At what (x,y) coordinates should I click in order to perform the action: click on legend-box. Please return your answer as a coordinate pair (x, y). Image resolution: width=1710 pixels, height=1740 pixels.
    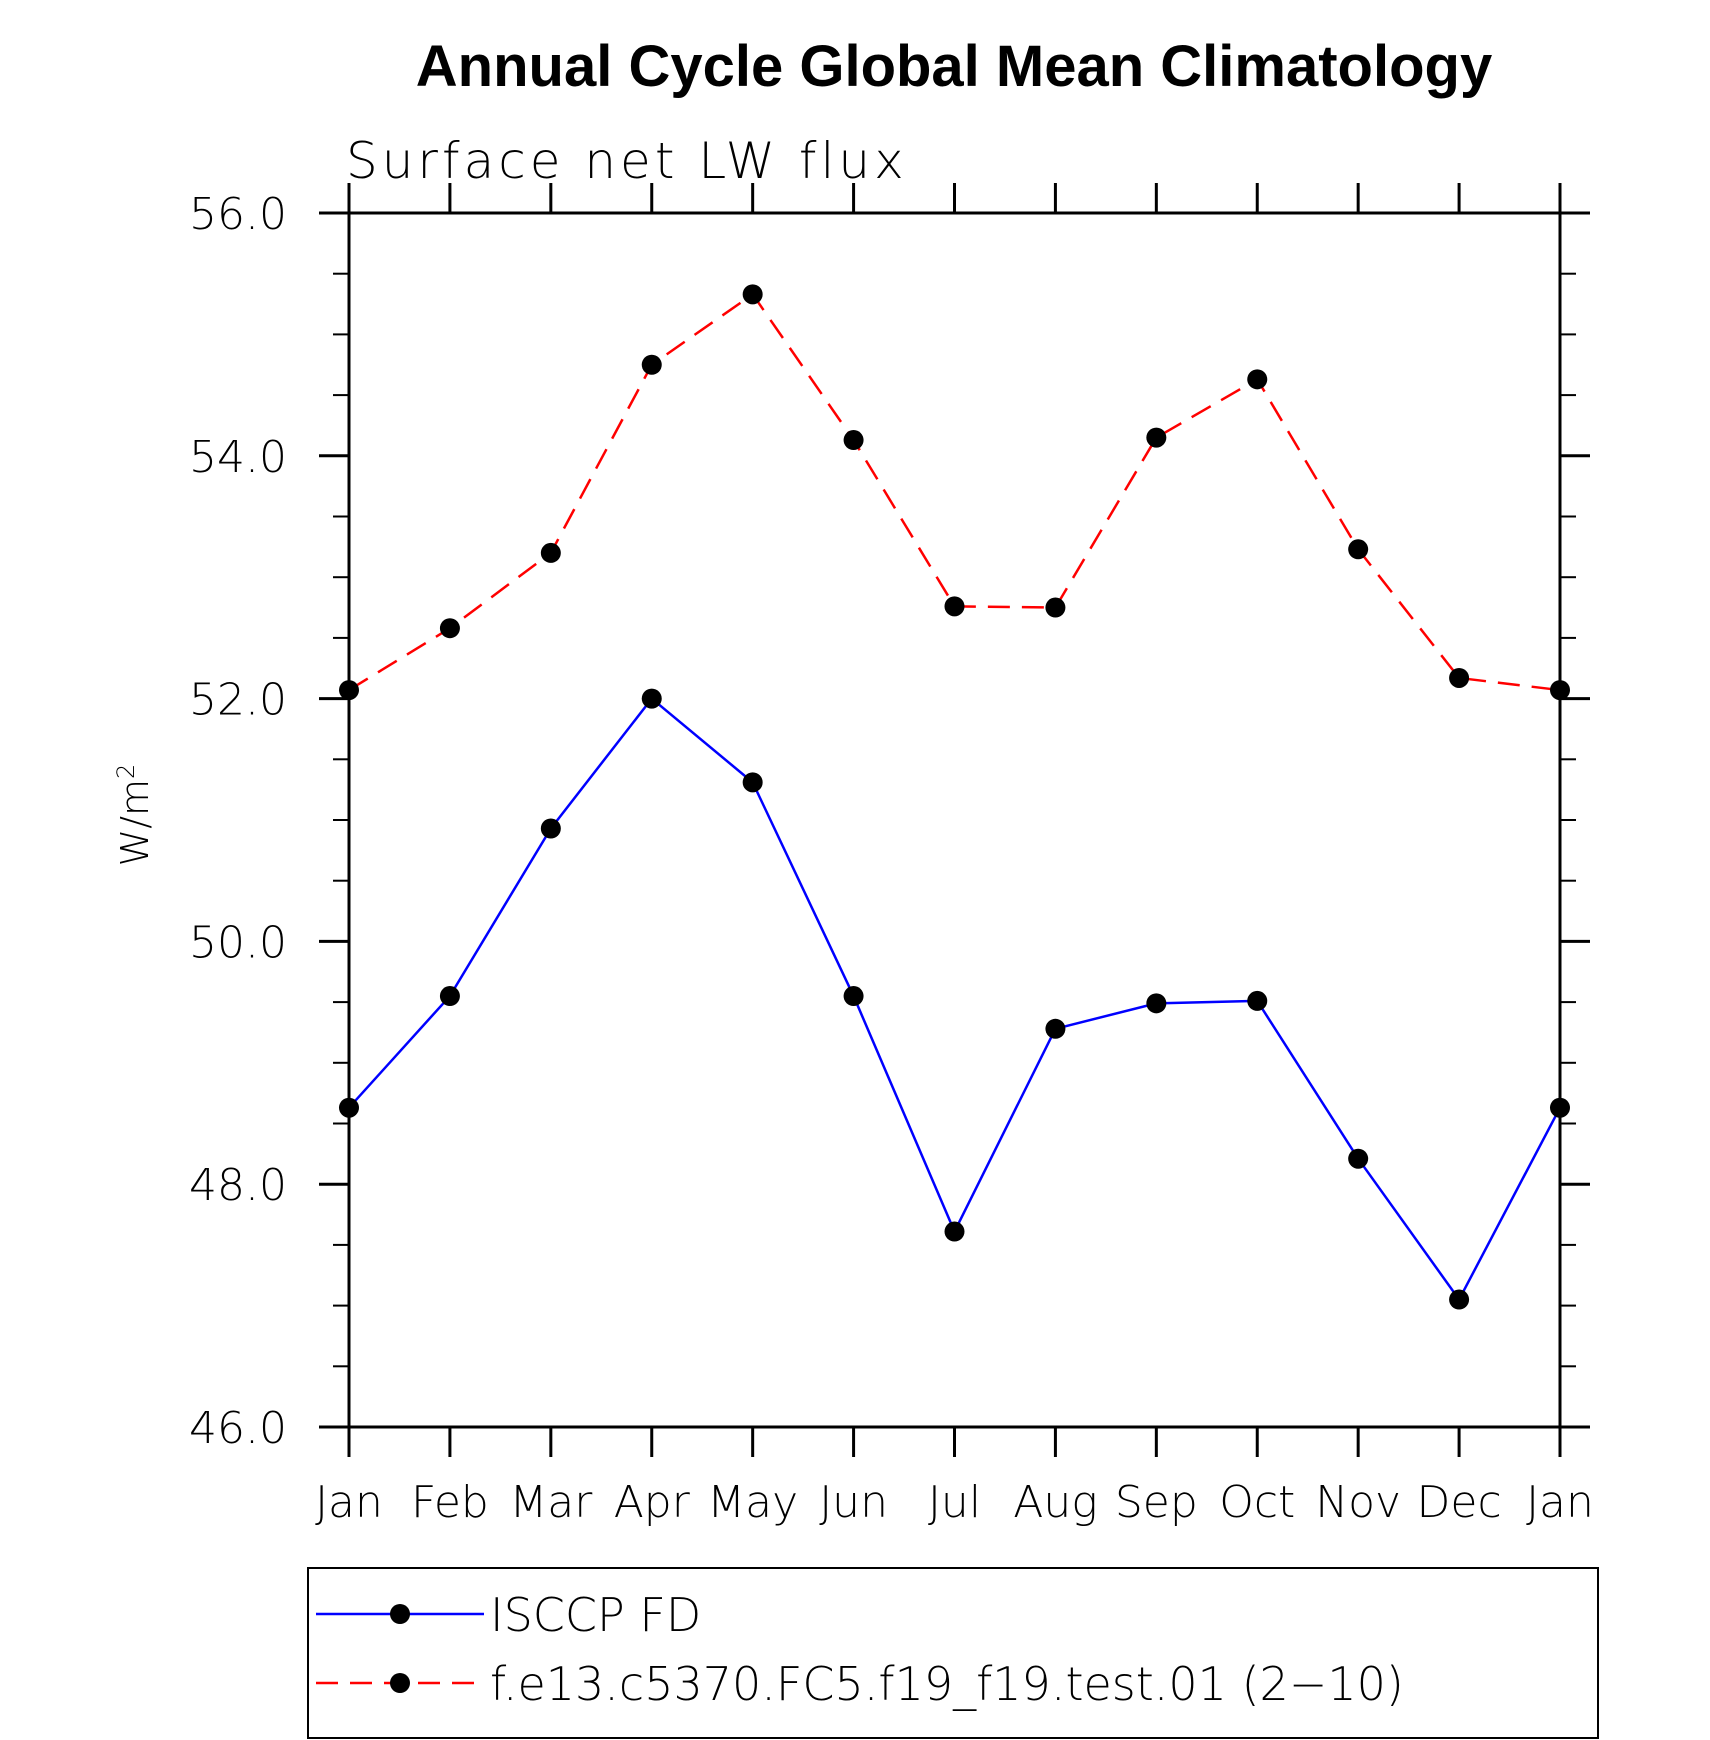
    Looking at the image, I should click on (953, 1653).